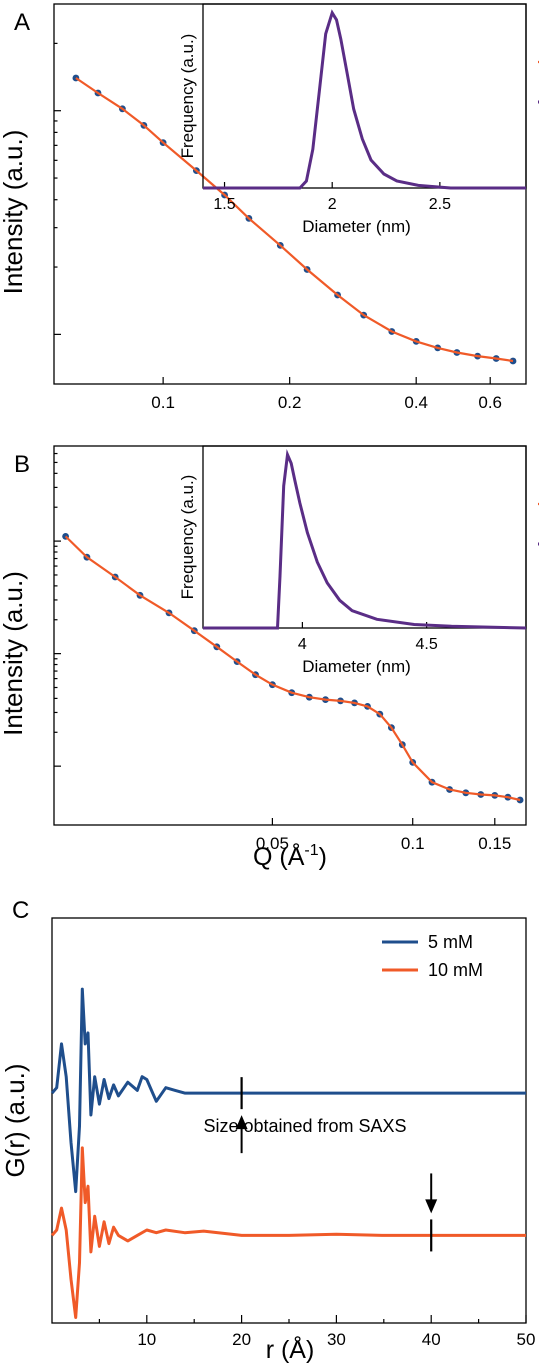  What do you see at coordinates (431, 1206) in the screenshot?
I see `arrow-down-icon` at bounding box center [431, 1206].